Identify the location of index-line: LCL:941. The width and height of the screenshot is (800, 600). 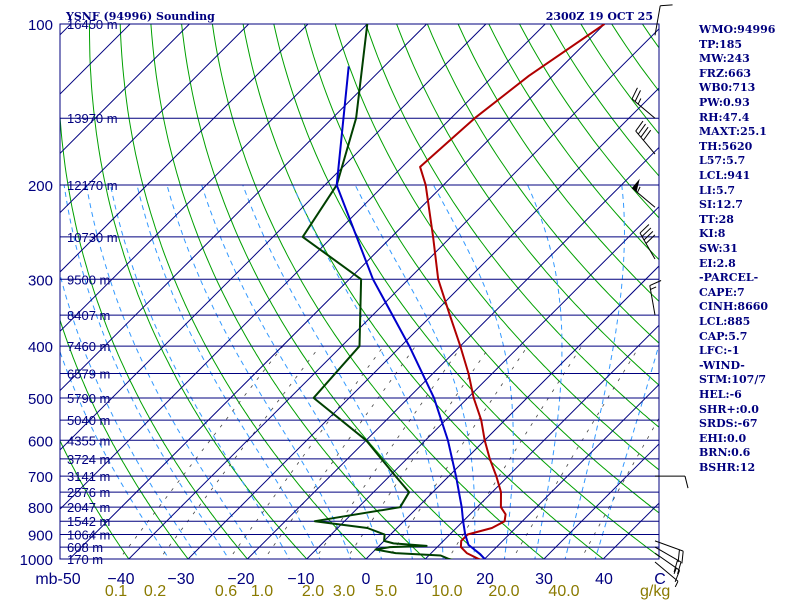
(725, 175).